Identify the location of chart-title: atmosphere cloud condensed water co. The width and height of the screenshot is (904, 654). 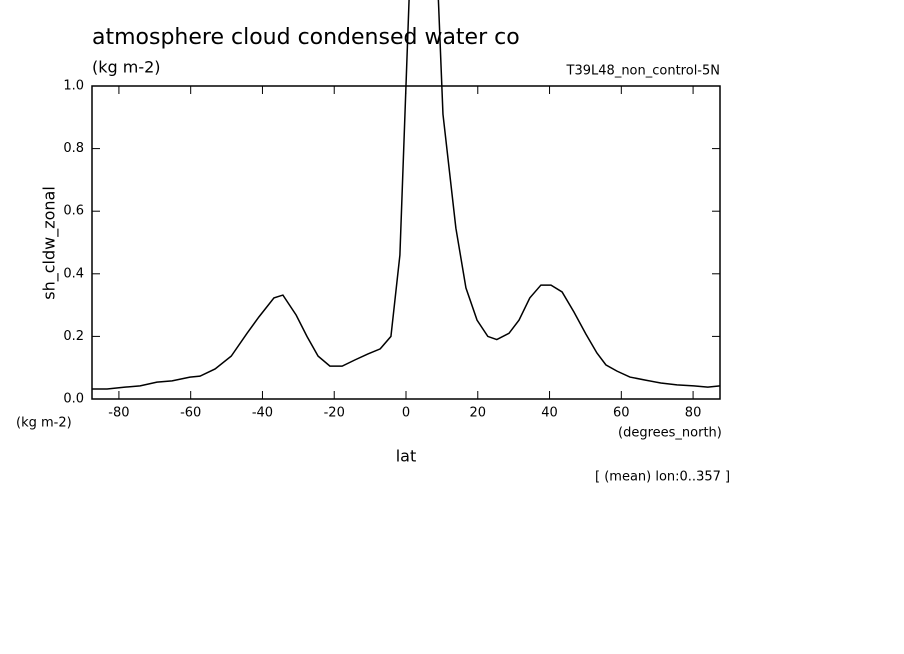
(306, 37).